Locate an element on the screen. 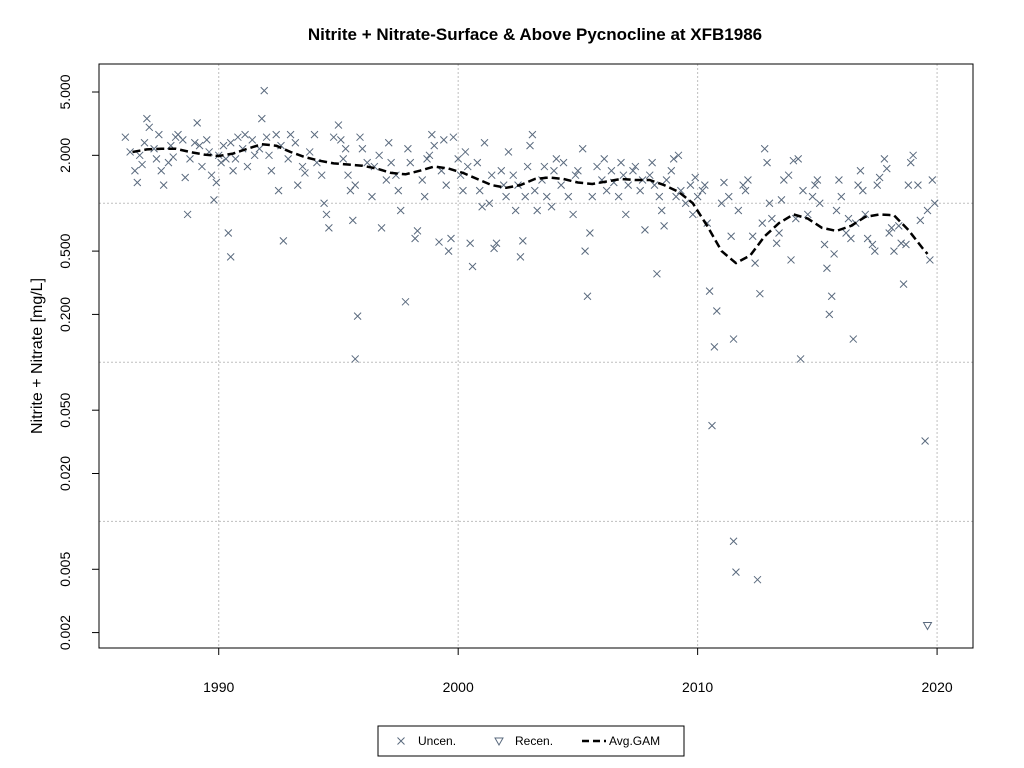  y-tick-label: 0.200 is located at coordinates (65, 314).